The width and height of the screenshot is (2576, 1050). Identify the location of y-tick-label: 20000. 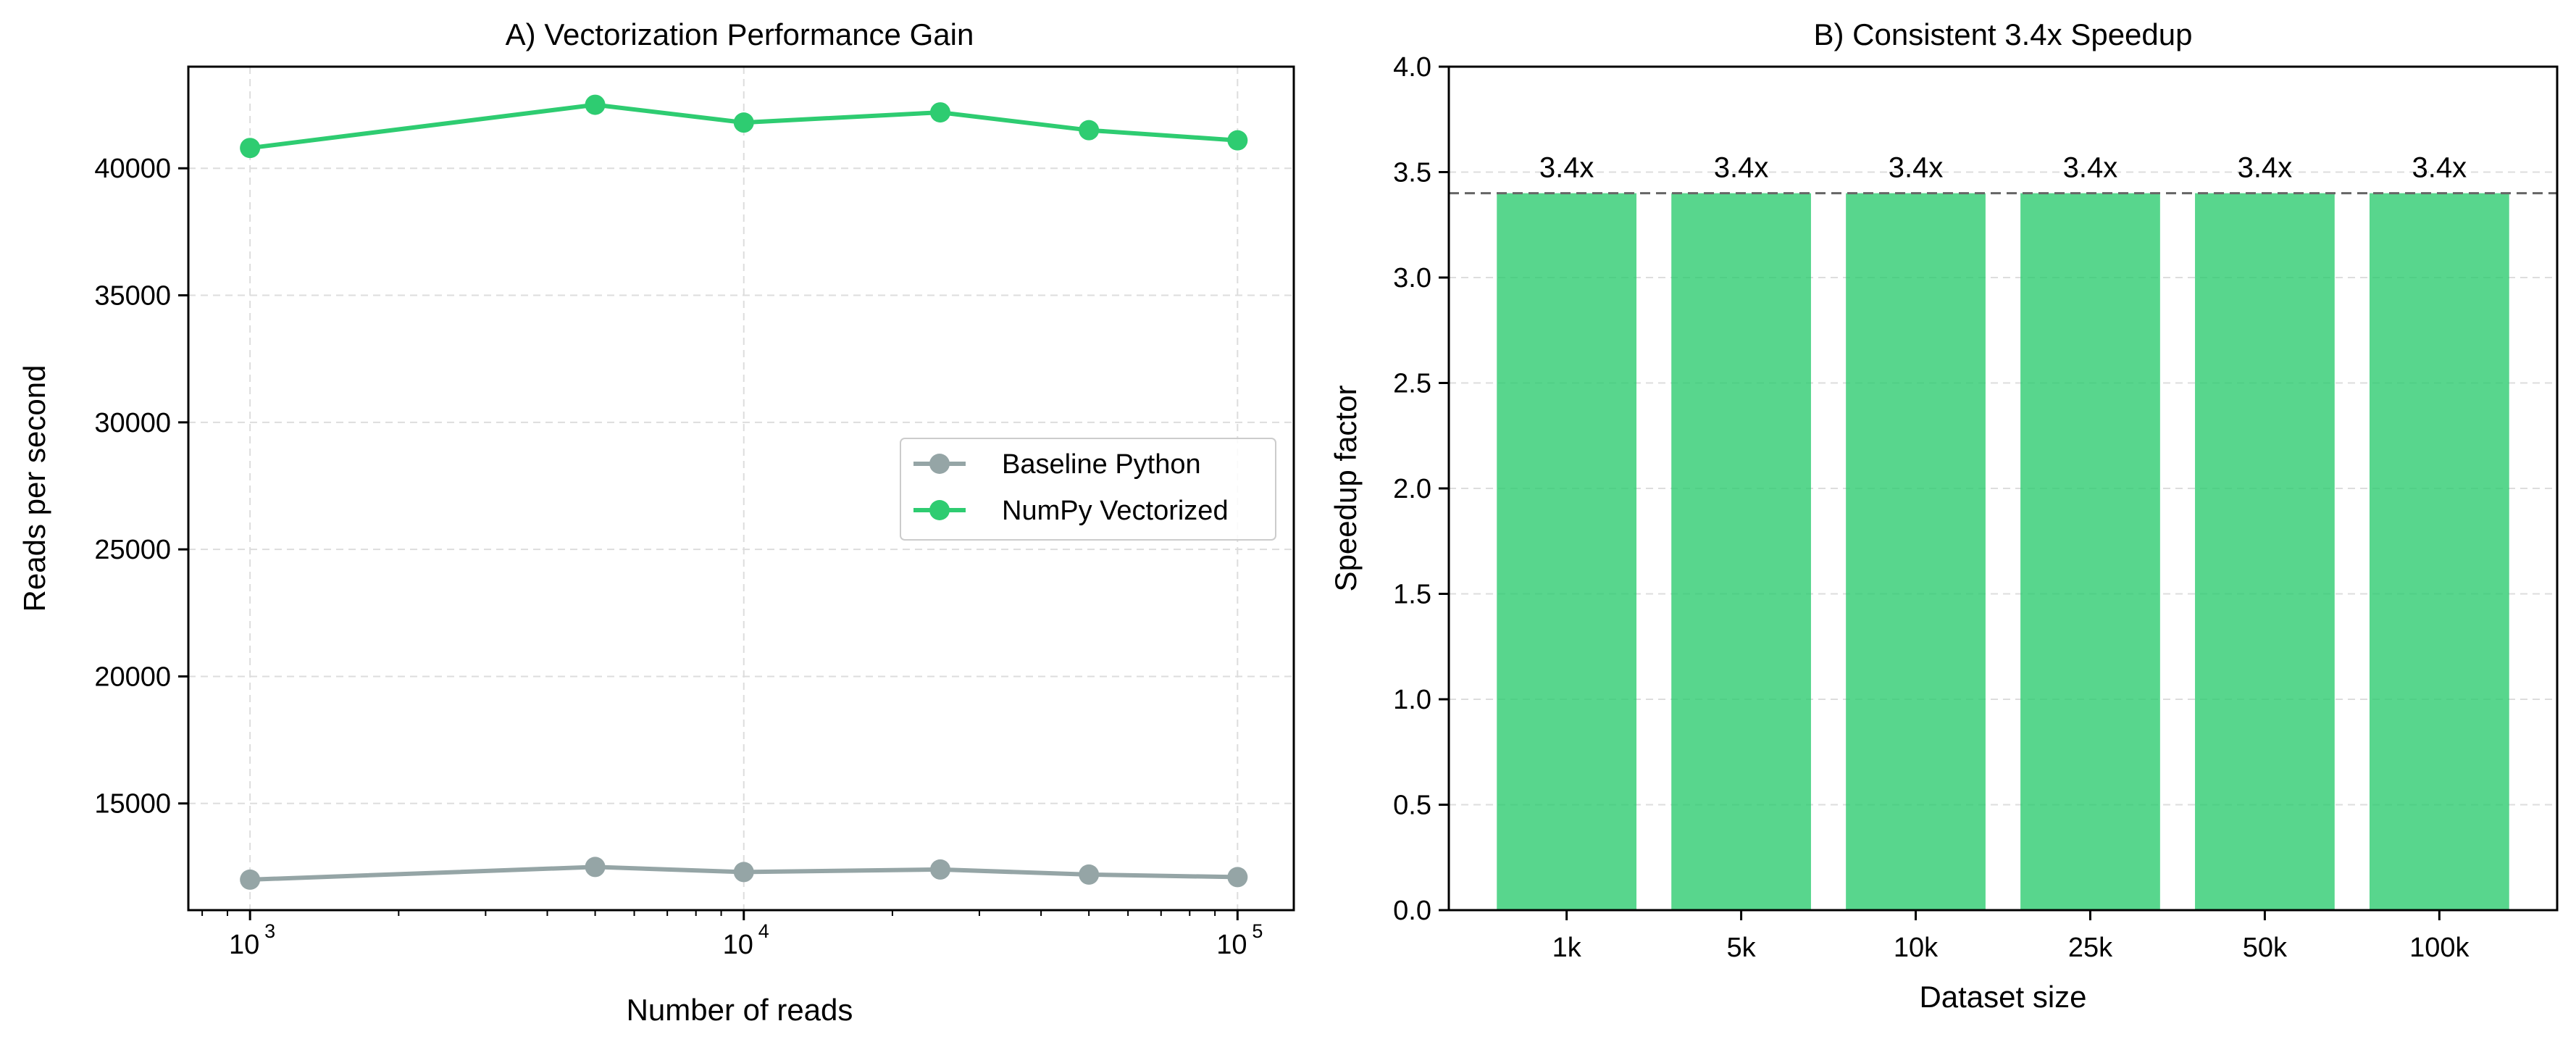
(132, 677).